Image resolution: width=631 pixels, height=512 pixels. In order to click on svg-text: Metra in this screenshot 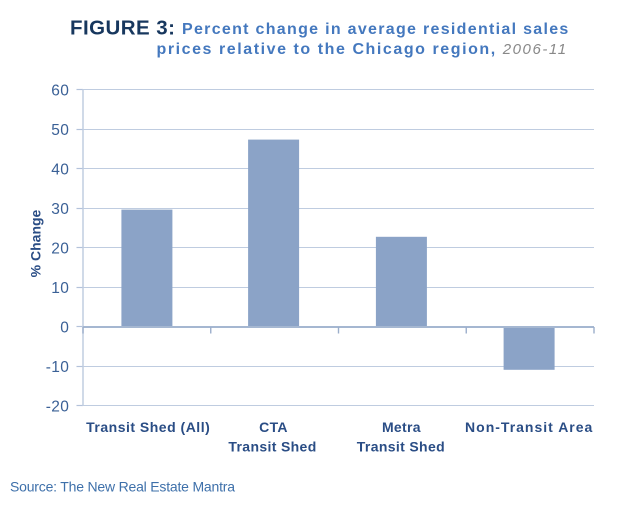, I will do `click(401, 427)`.